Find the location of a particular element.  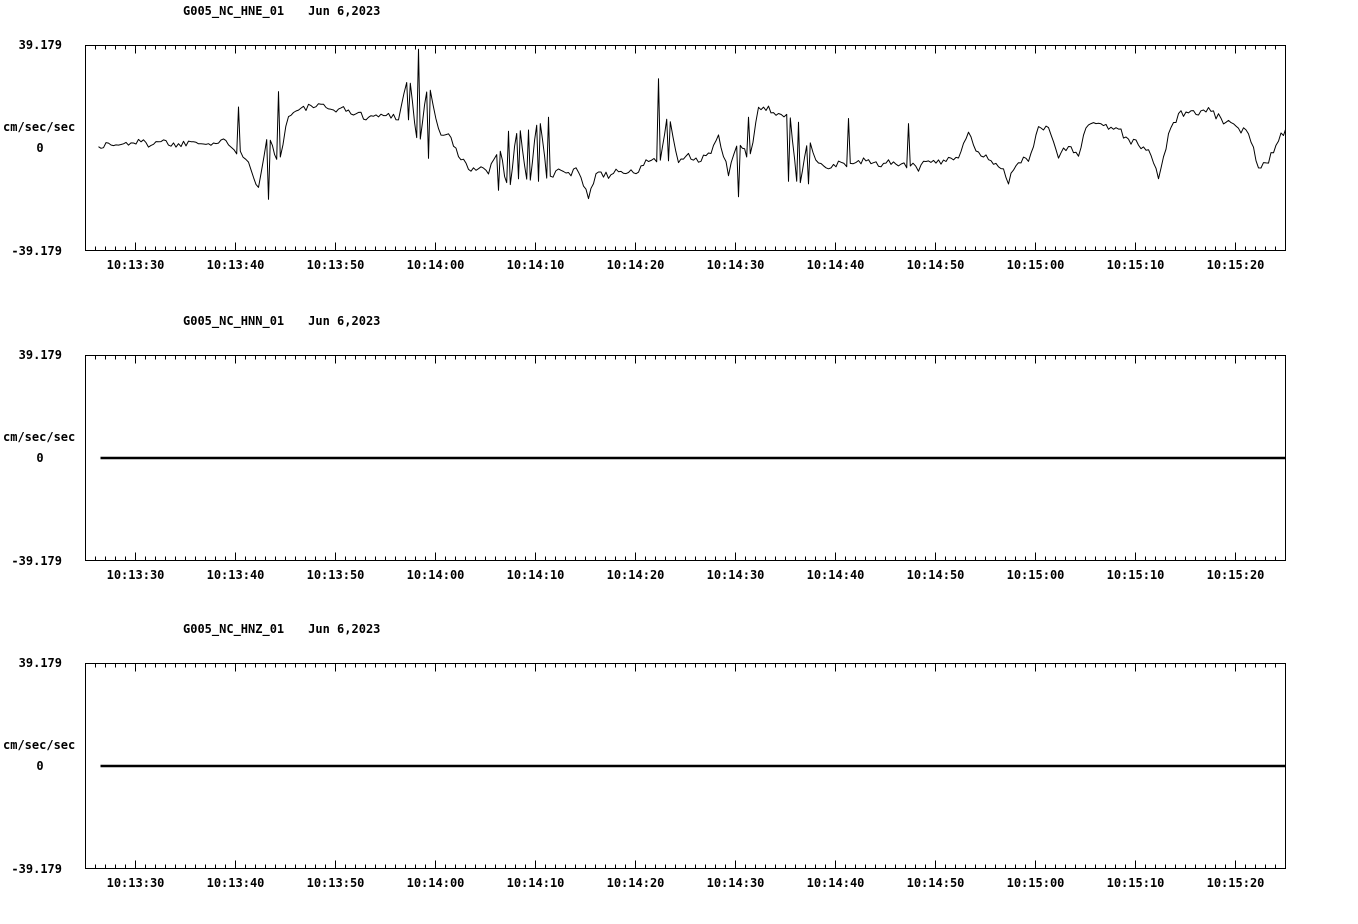

station-channel-label: G005_NC_HNN_01 is located at coordinates (234, 321).